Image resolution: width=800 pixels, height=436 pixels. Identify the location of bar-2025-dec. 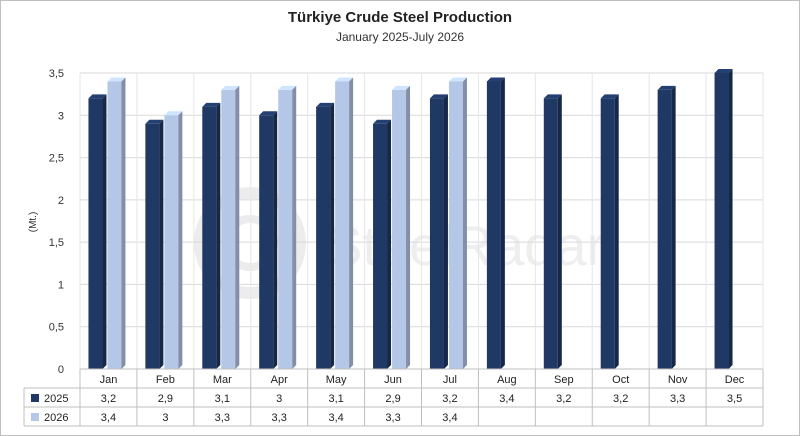
(723, 219).